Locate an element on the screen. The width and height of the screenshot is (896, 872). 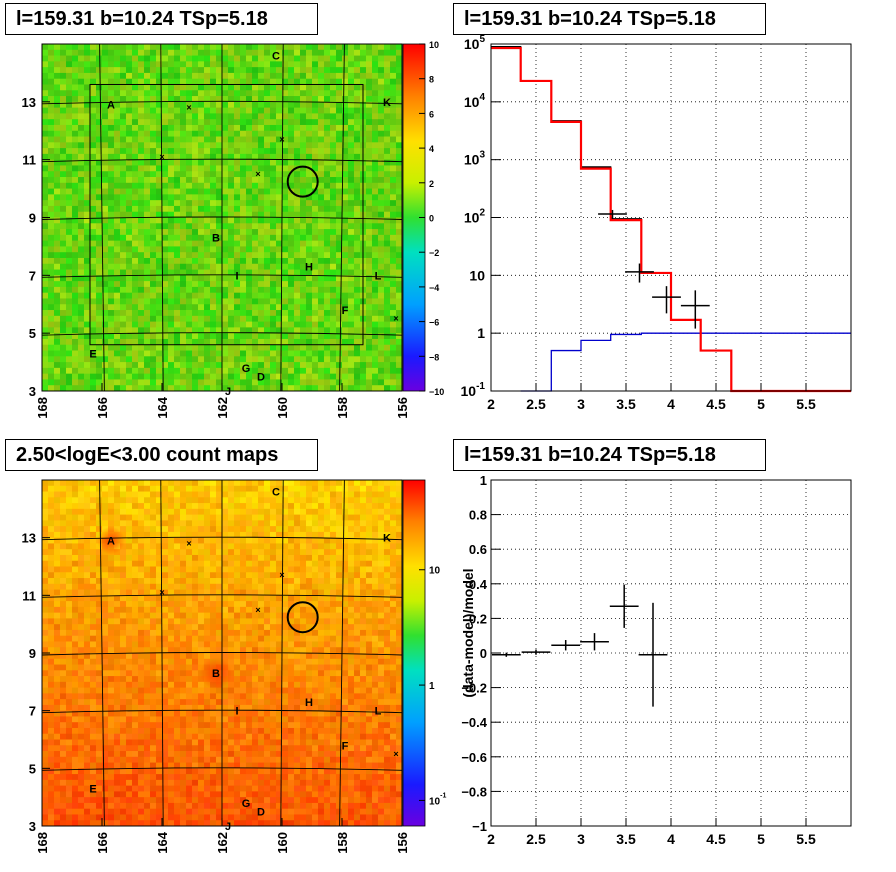
grid-meridian is located at coordinates (102, 217).